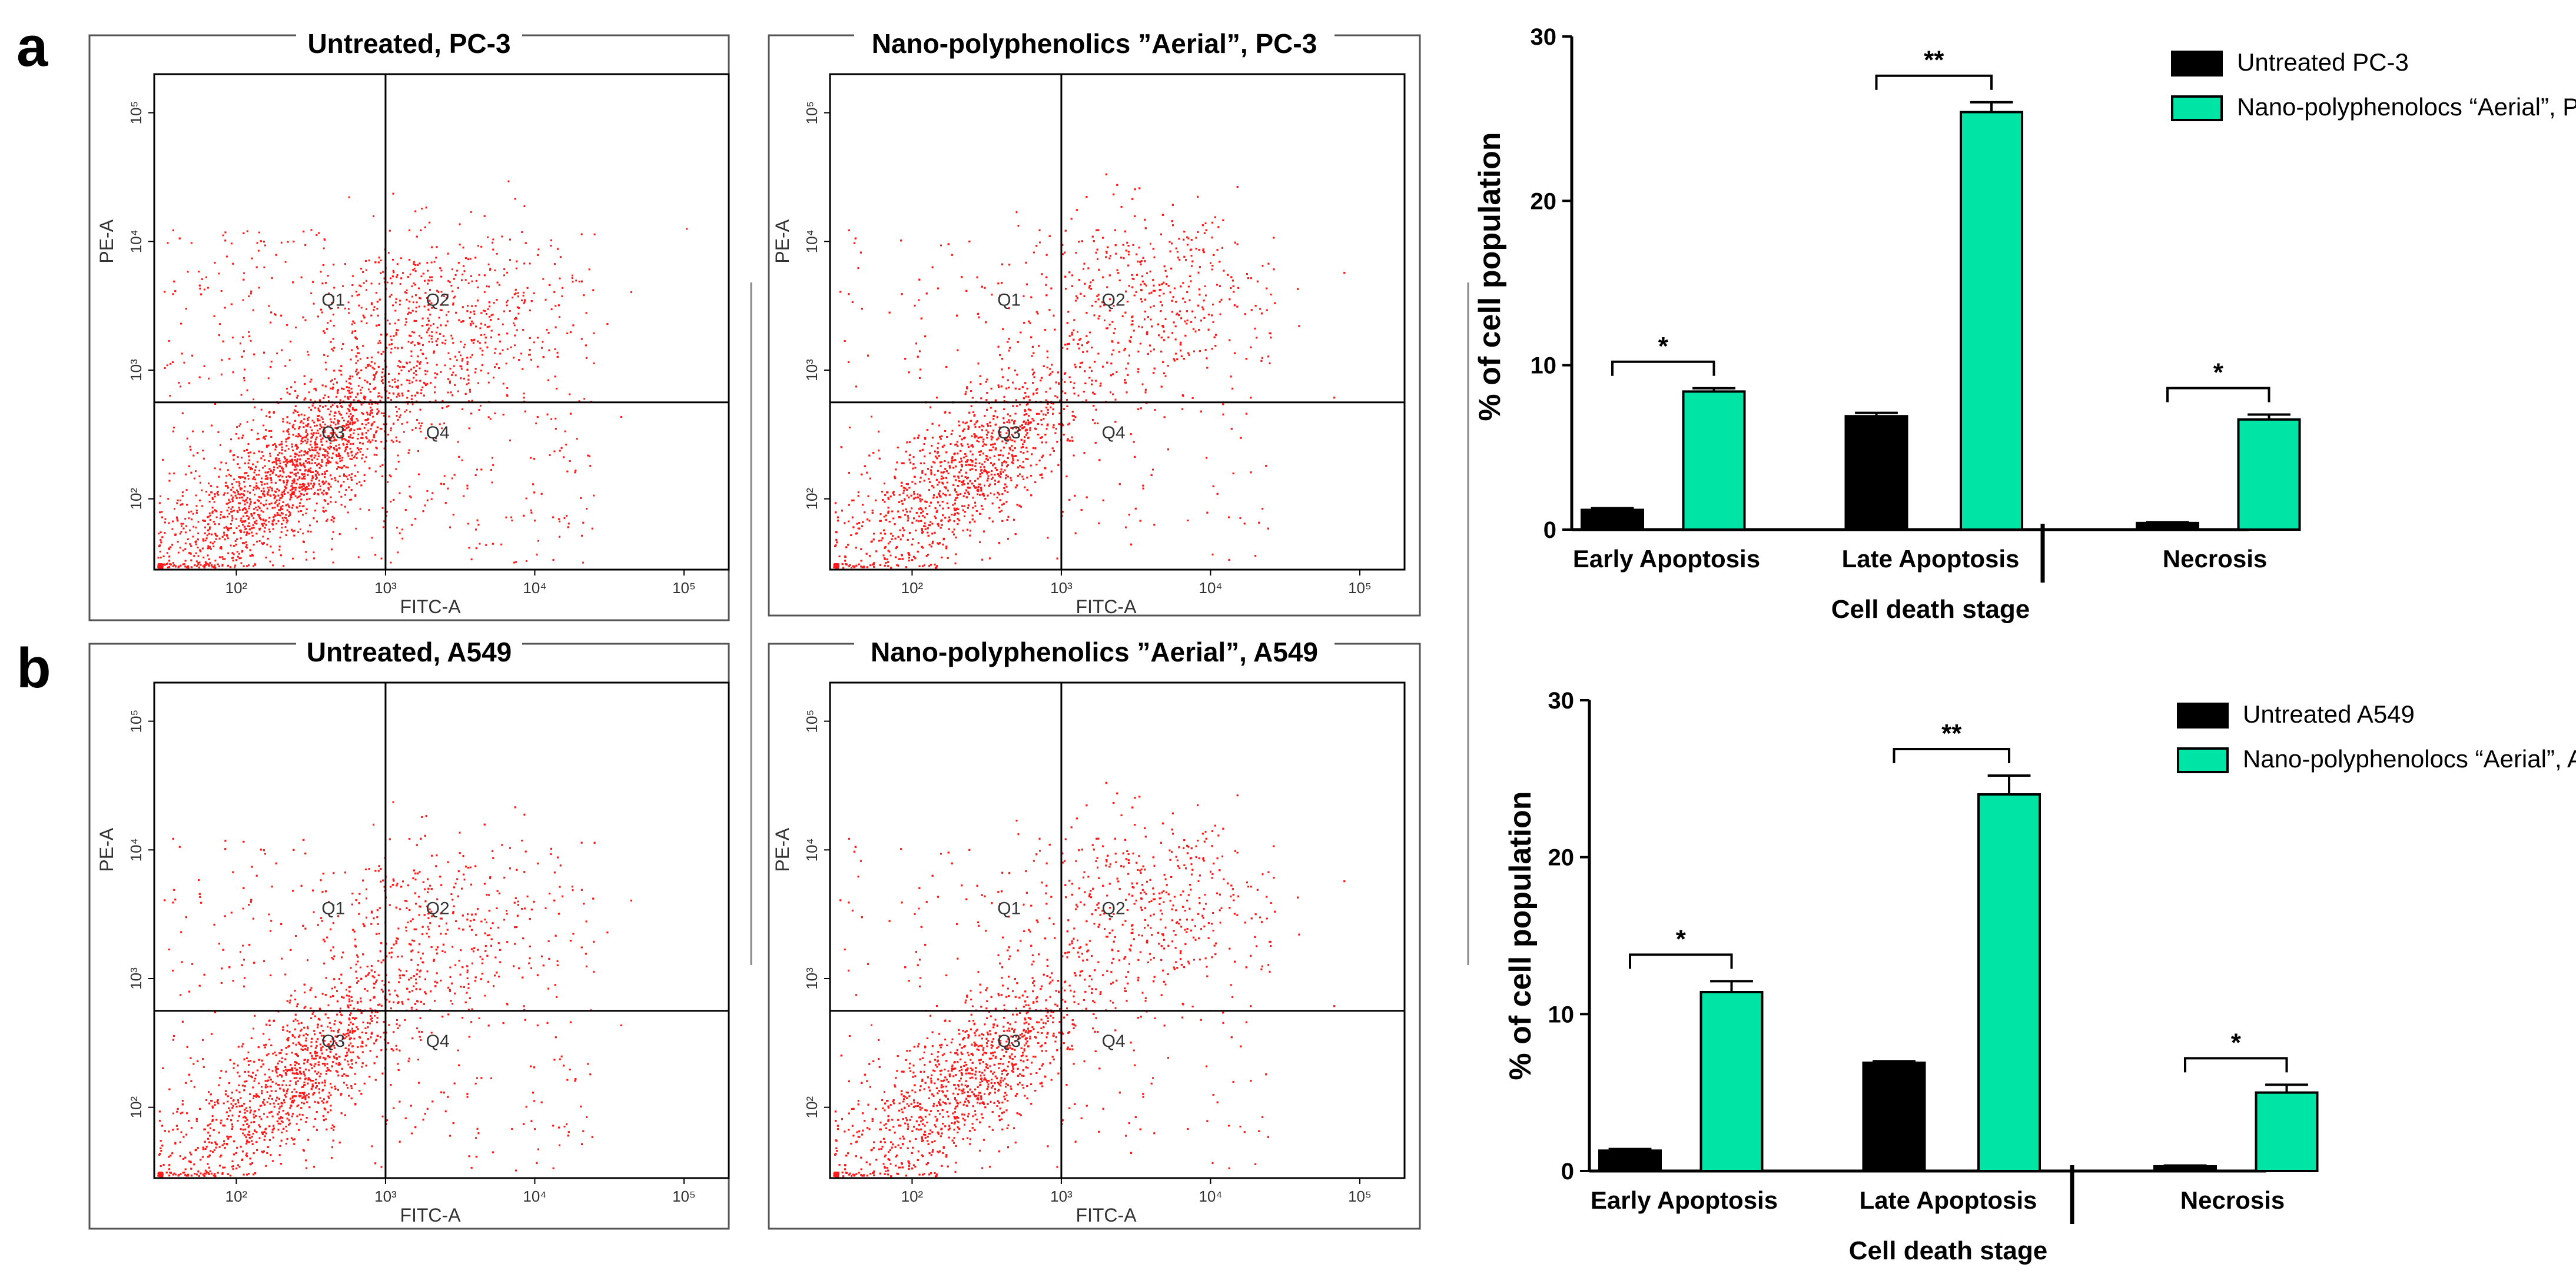 The width and height of the screenshot is (2576, 1284). Describe the element at coordinates (136, 499) in the screenshot. I see `y-tick-label: 10²` at that location.